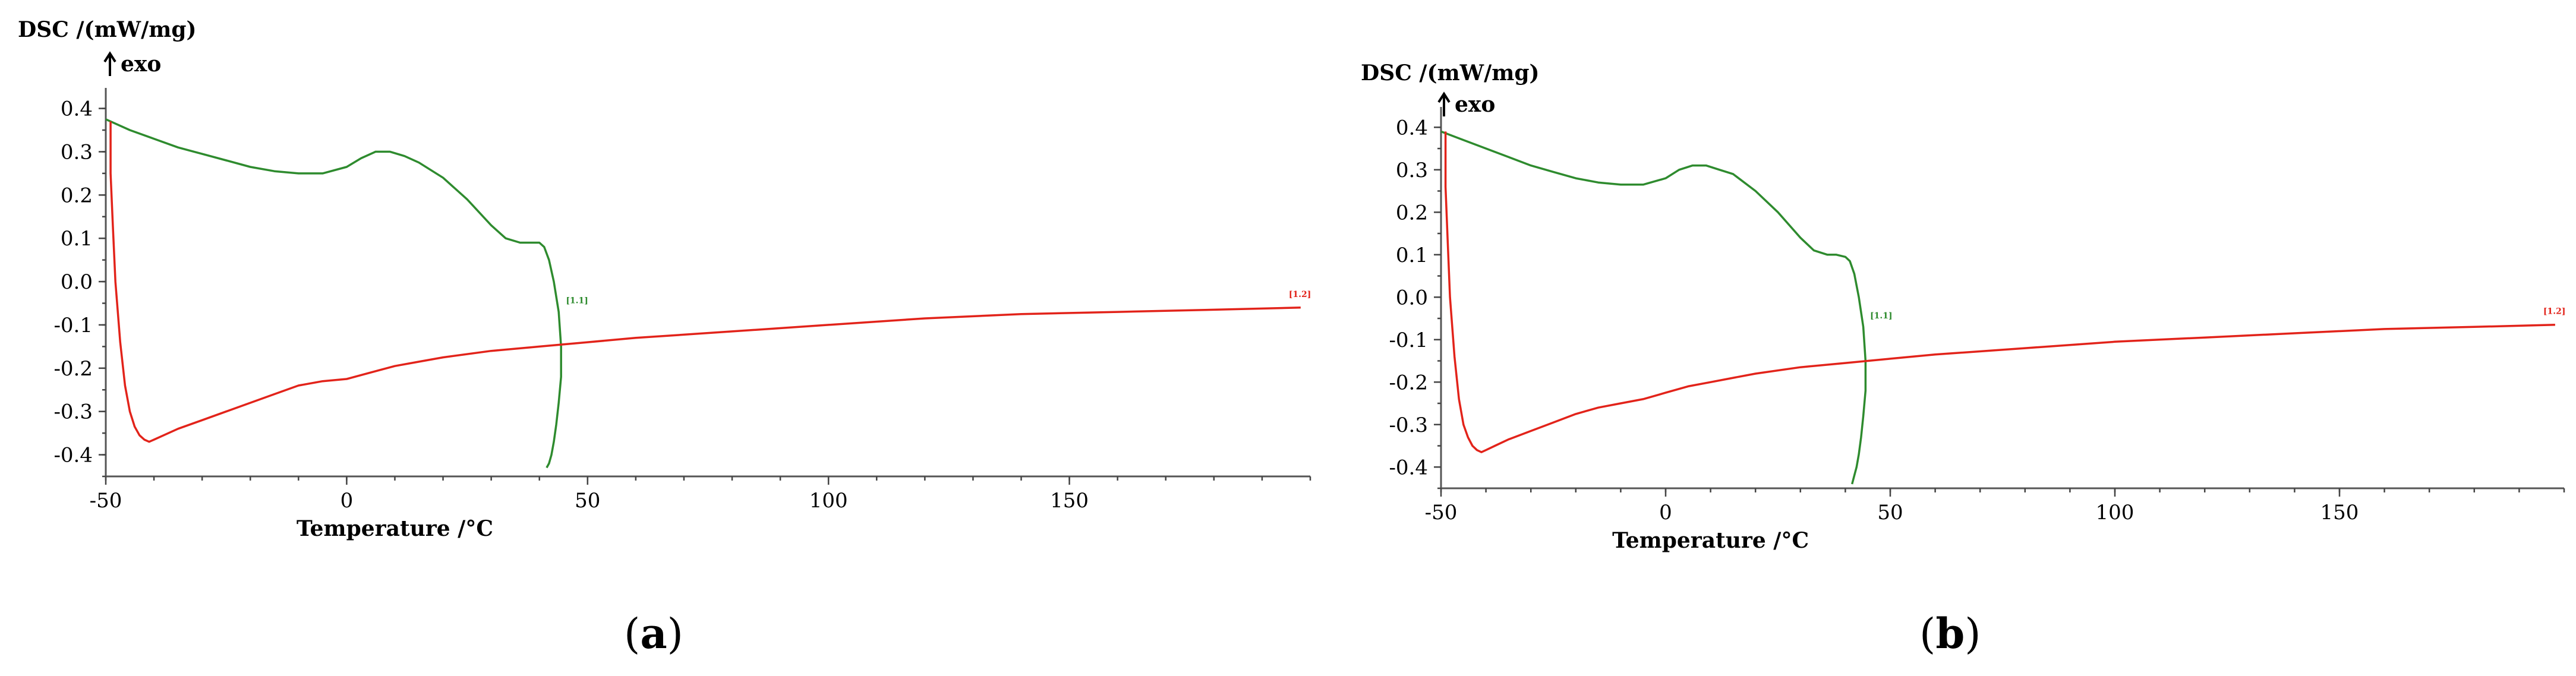  I want to click on panel-caption-b: (b), so click(1950, 634).